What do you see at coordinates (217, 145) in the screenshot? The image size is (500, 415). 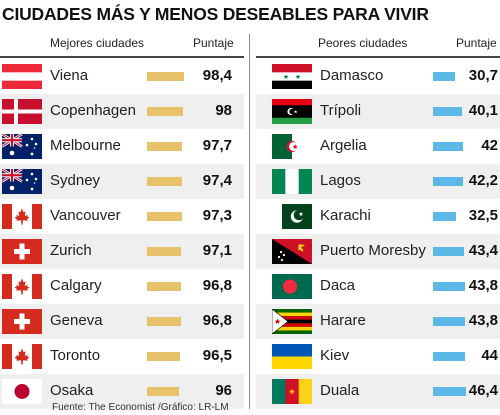 I see `score-label: 97,7` at bounding box center [217, 145].